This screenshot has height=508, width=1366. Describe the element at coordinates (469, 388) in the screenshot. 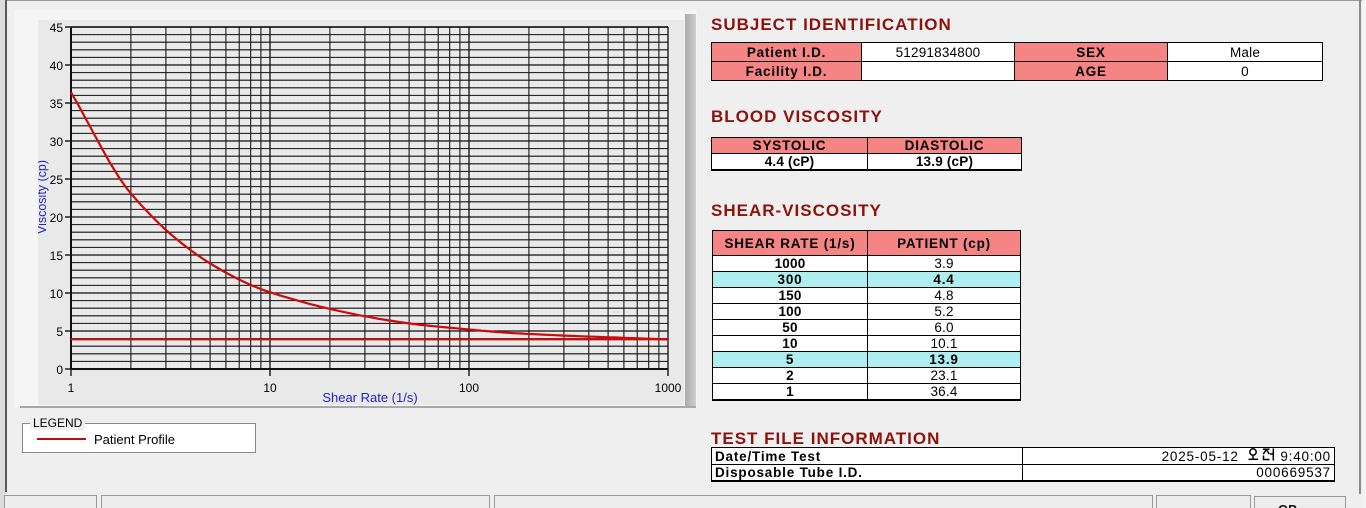

I see `svg-text: 100` at that location.